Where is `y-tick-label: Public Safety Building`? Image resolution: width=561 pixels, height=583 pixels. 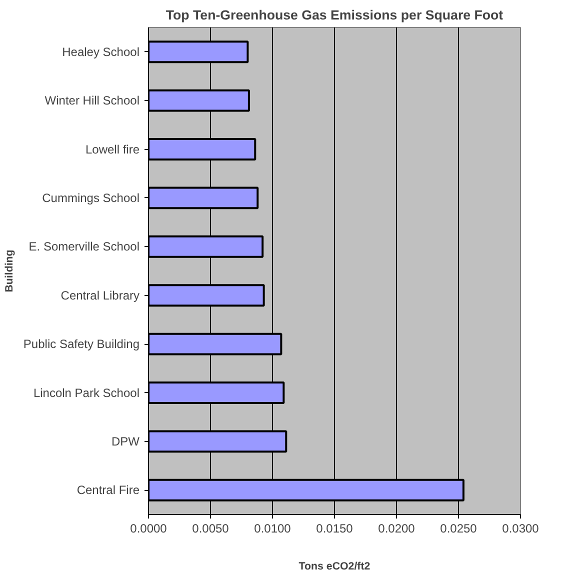 y-tick-label: Public Safety Building is located at coordinates (81, 344).